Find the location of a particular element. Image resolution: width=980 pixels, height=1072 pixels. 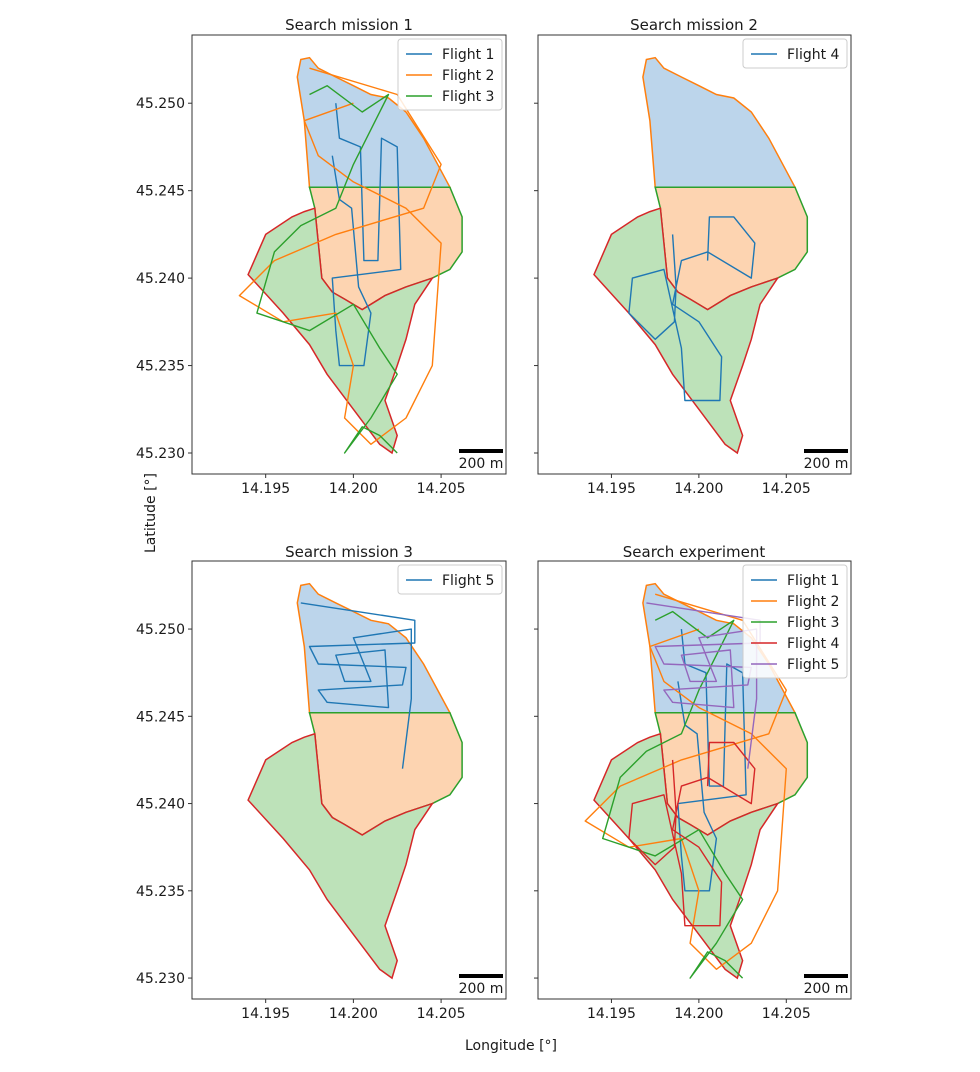

y-axis-label: Latitude [°] is located at coordinates (151, 513).